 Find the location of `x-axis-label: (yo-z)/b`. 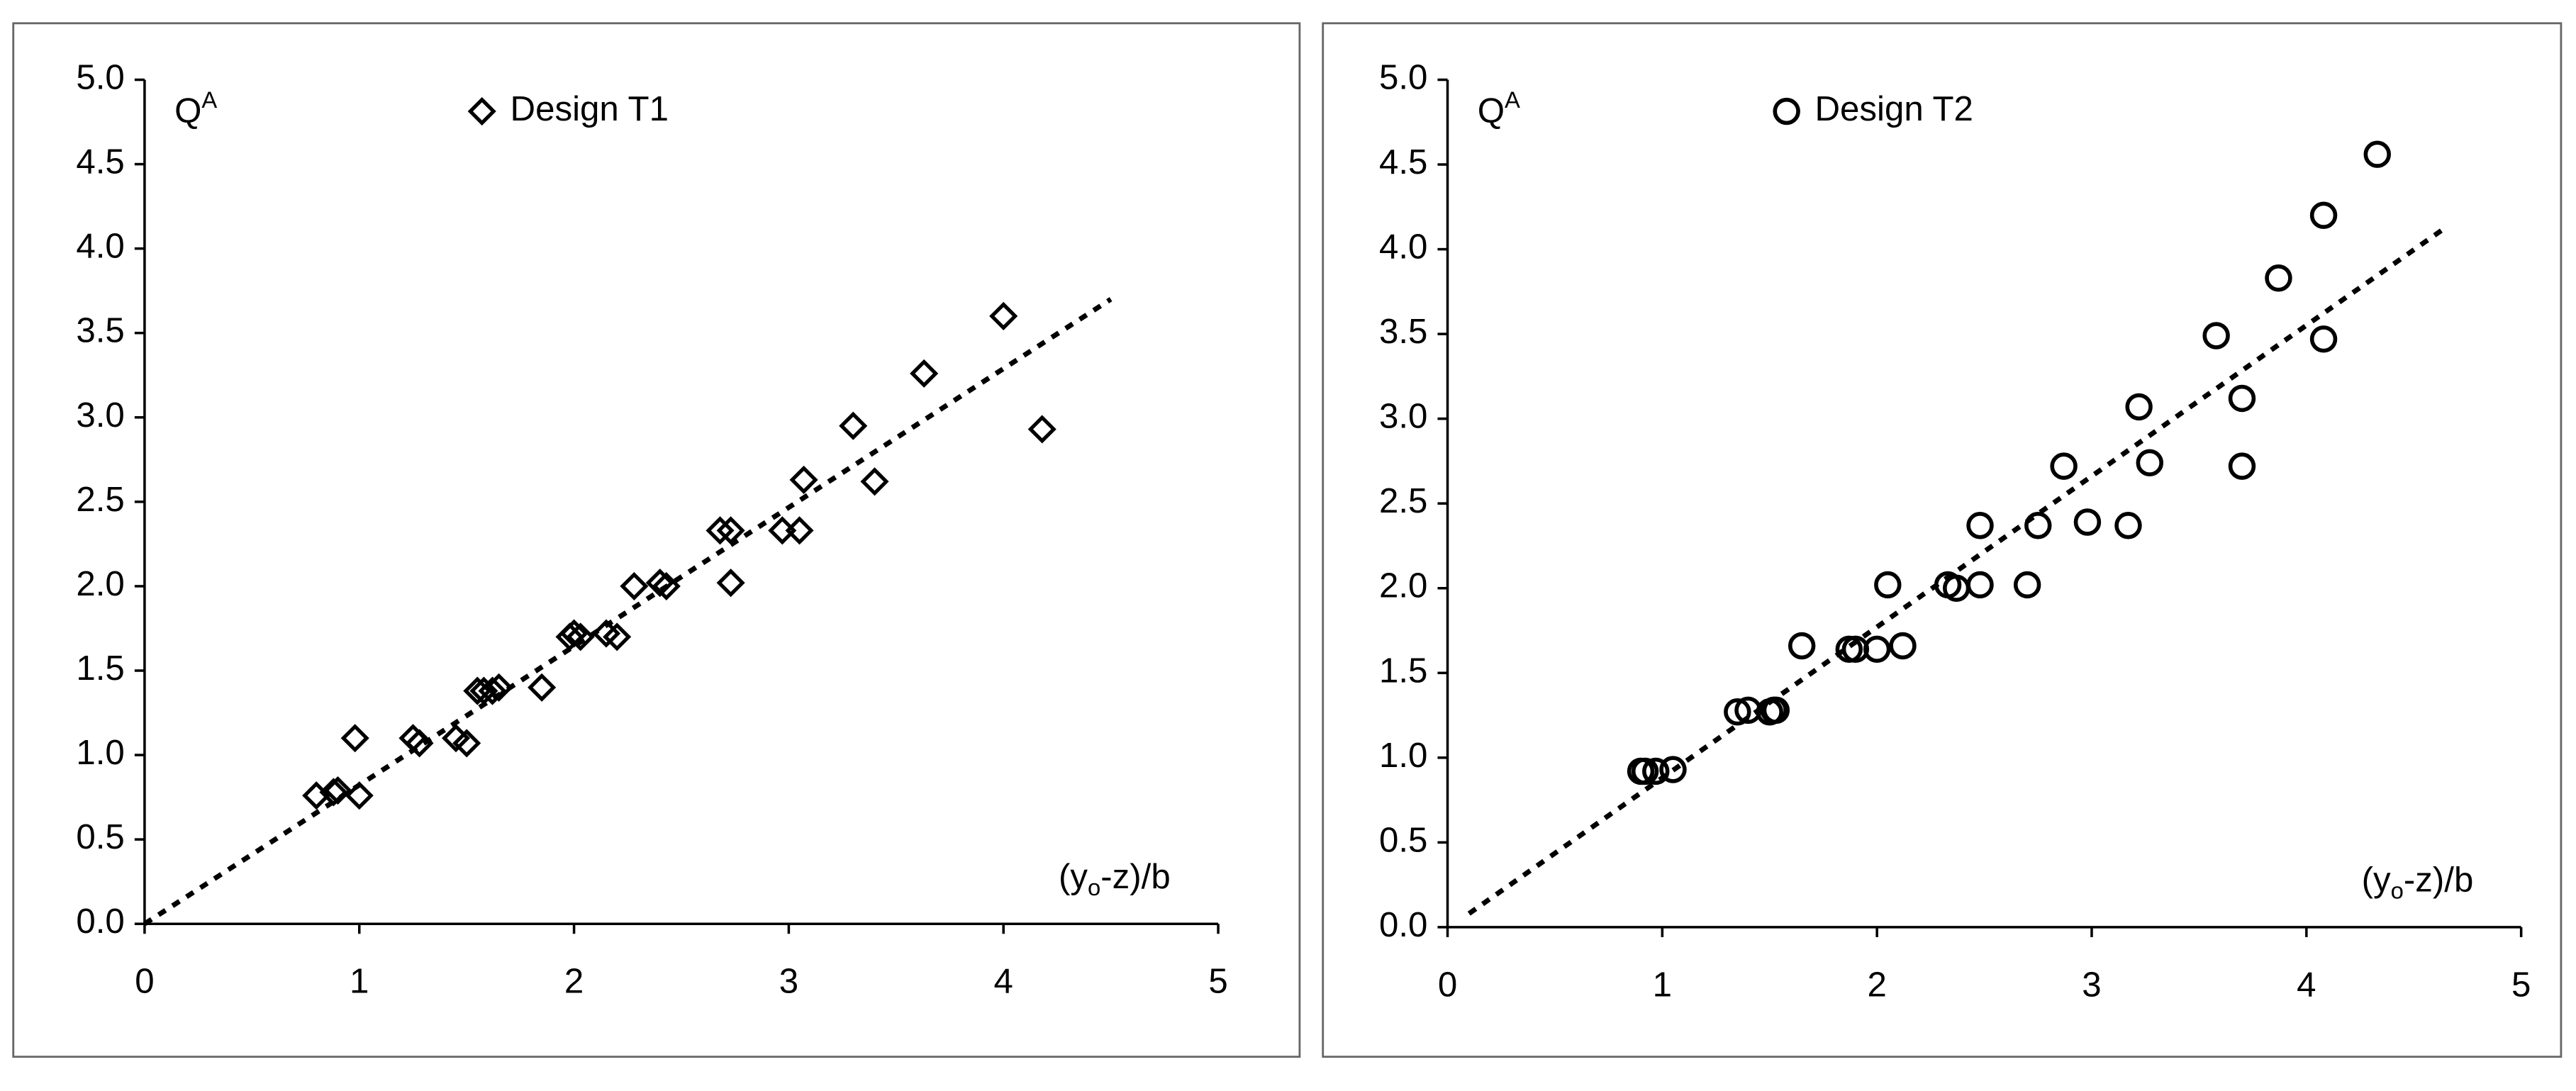

x-axis-label: (yo-z)/b is located at coordinates (1115, 878).